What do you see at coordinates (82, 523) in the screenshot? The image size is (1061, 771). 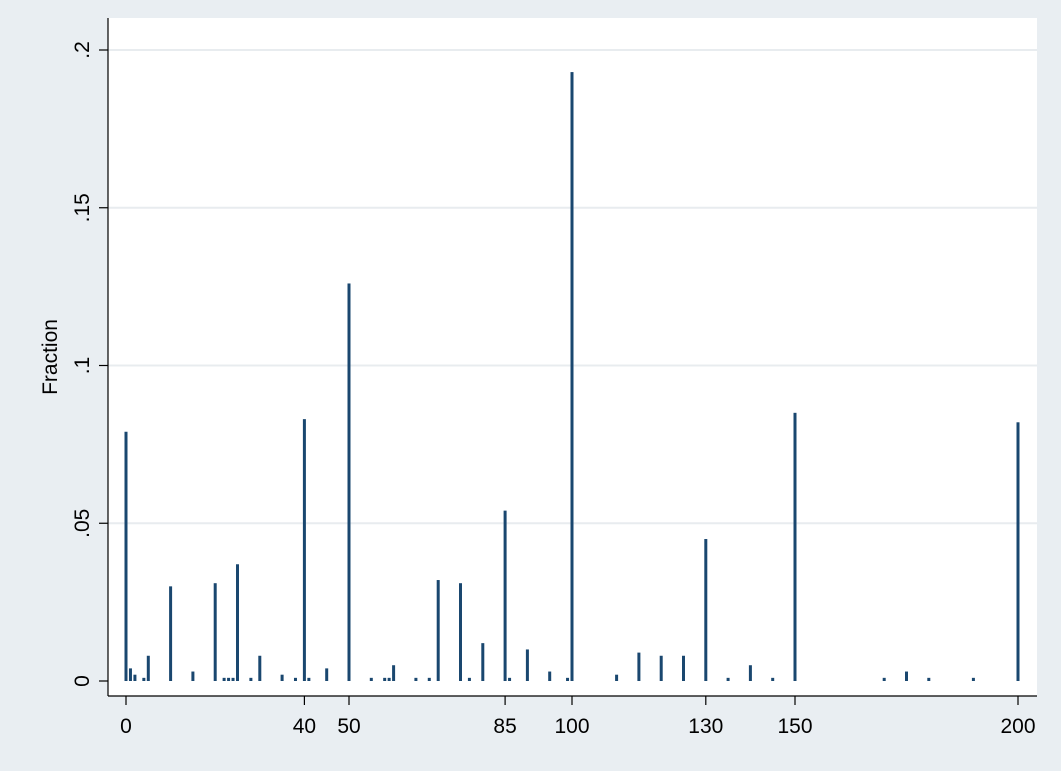 I see `y-tick-label: .05` at bounding box center [82, 523].